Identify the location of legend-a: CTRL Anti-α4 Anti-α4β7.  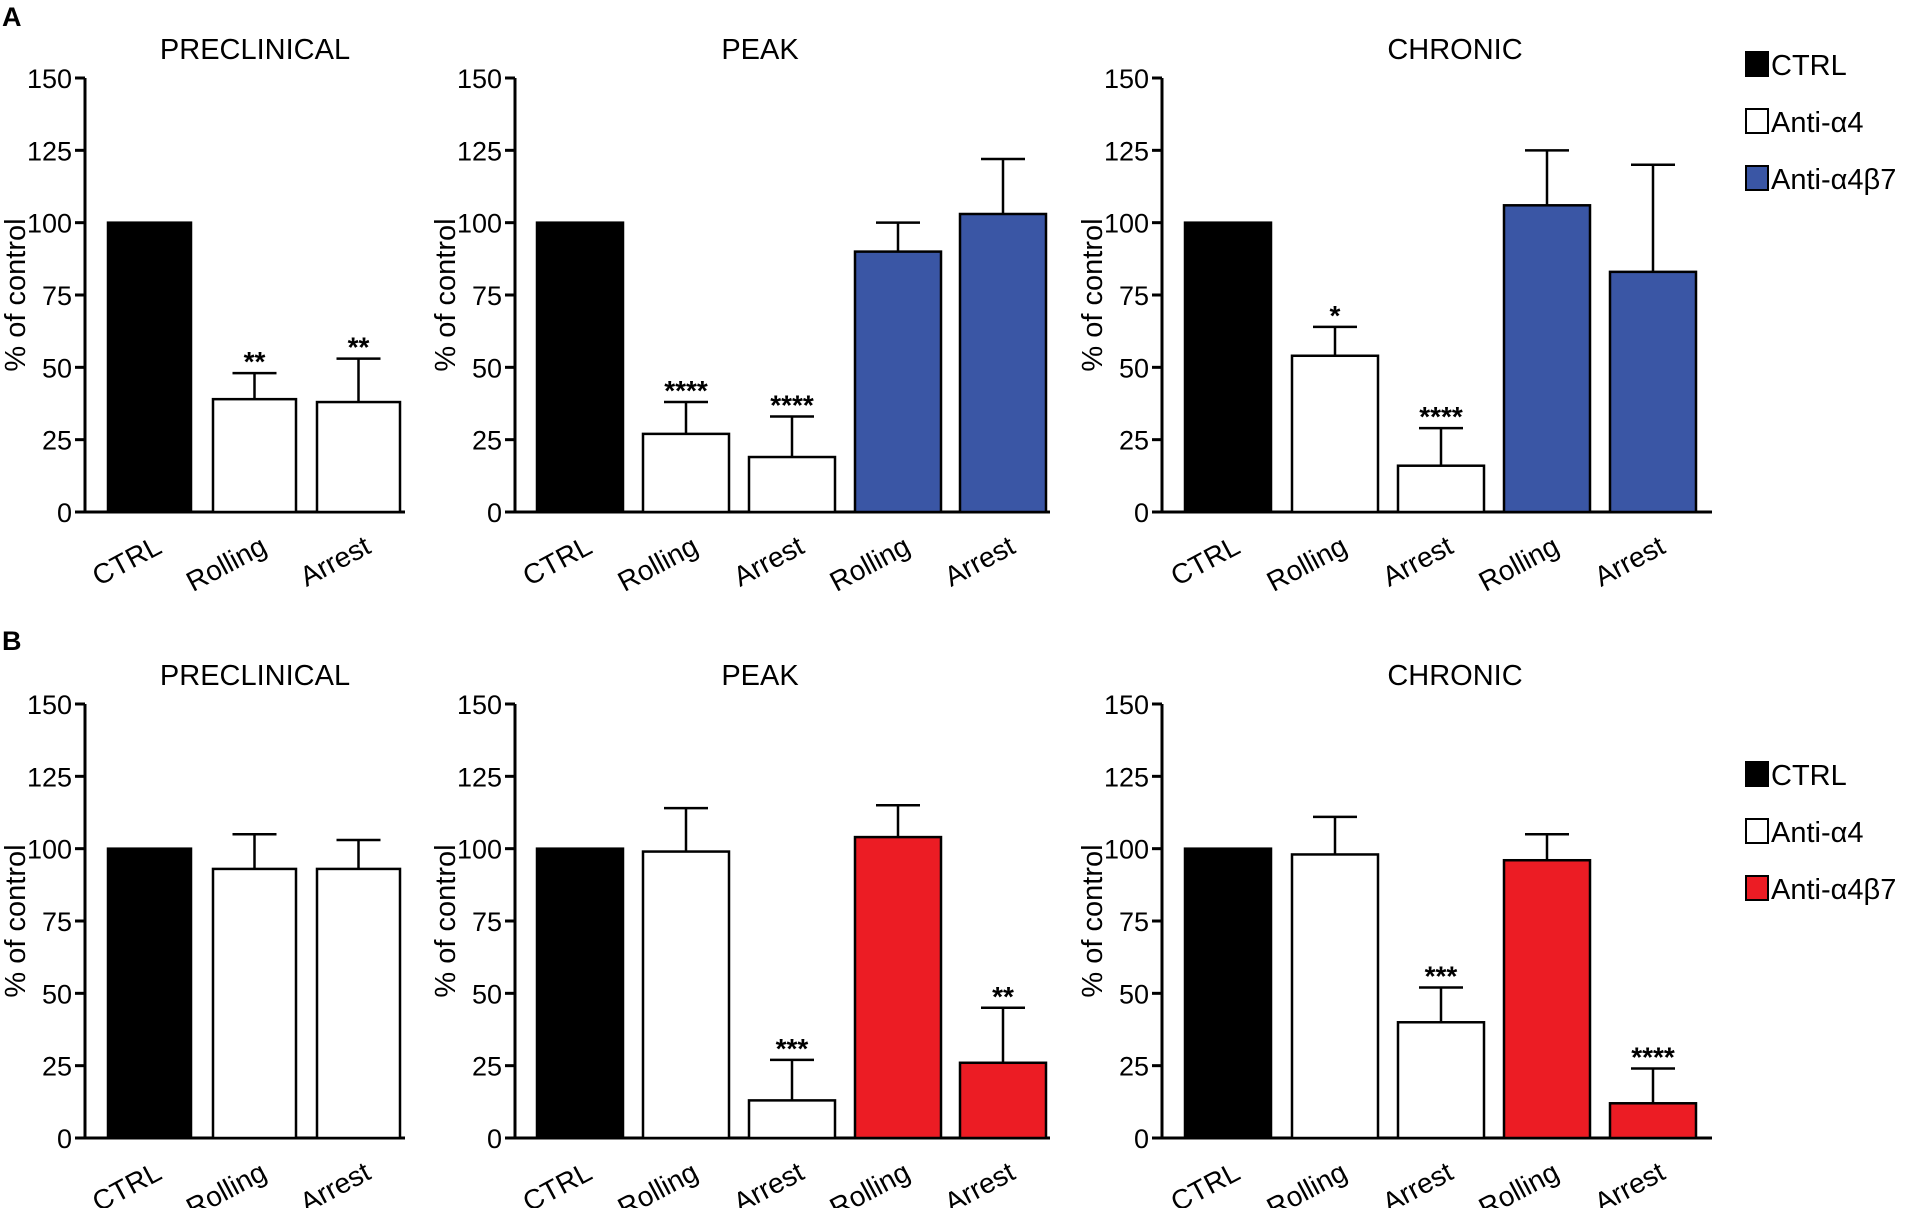
(1820, 123).